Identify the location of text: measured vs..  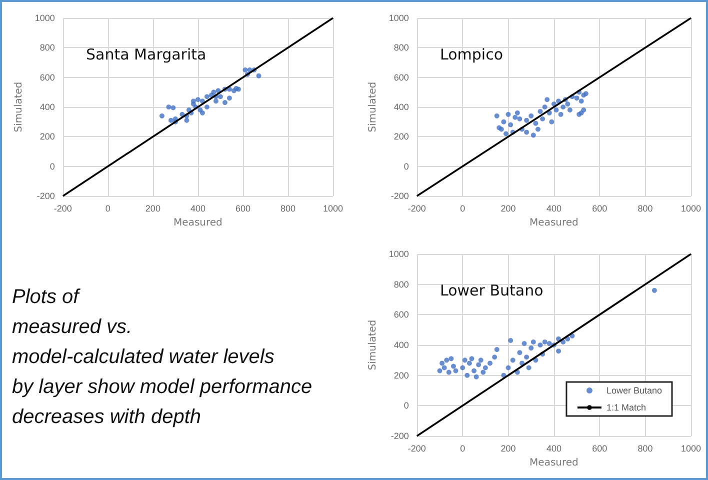
(73, 327).